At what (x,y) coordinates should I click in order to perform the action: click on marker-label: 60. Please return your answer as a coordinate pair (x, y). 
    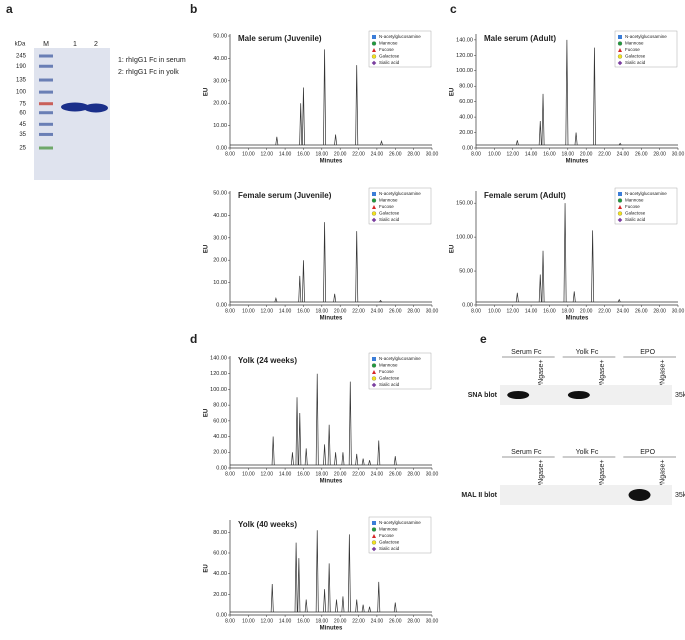
    Looking at the image, I should click on (22, 113).